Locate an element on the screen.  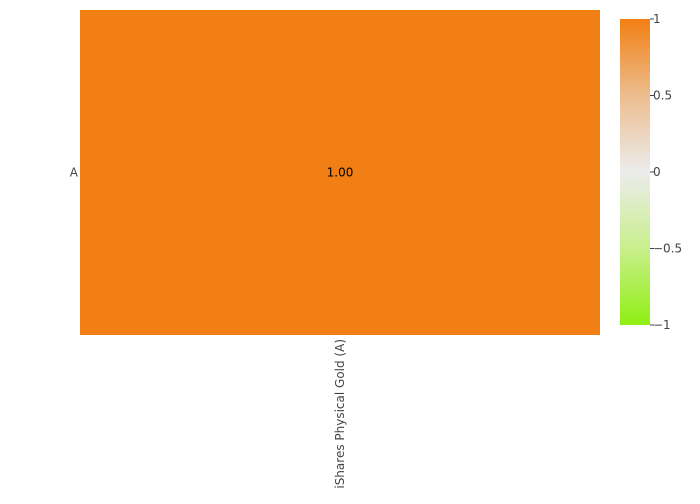
heatmap-cell-labels: 1.00 is located at coordinates (340, 173).